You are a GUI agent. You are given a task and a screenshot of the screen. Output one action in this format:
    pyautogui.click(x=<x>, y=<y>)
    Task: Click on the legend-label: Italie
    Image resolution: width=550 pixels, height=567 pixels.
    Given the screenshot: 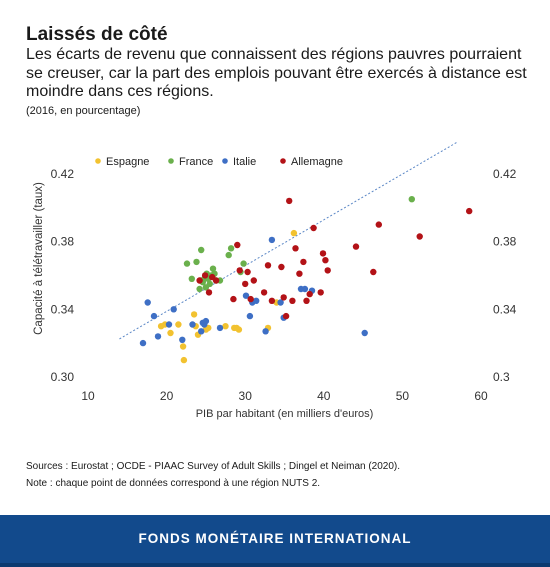 What is the action you would take?
    pyautogui.click(x=244, y=162)
    